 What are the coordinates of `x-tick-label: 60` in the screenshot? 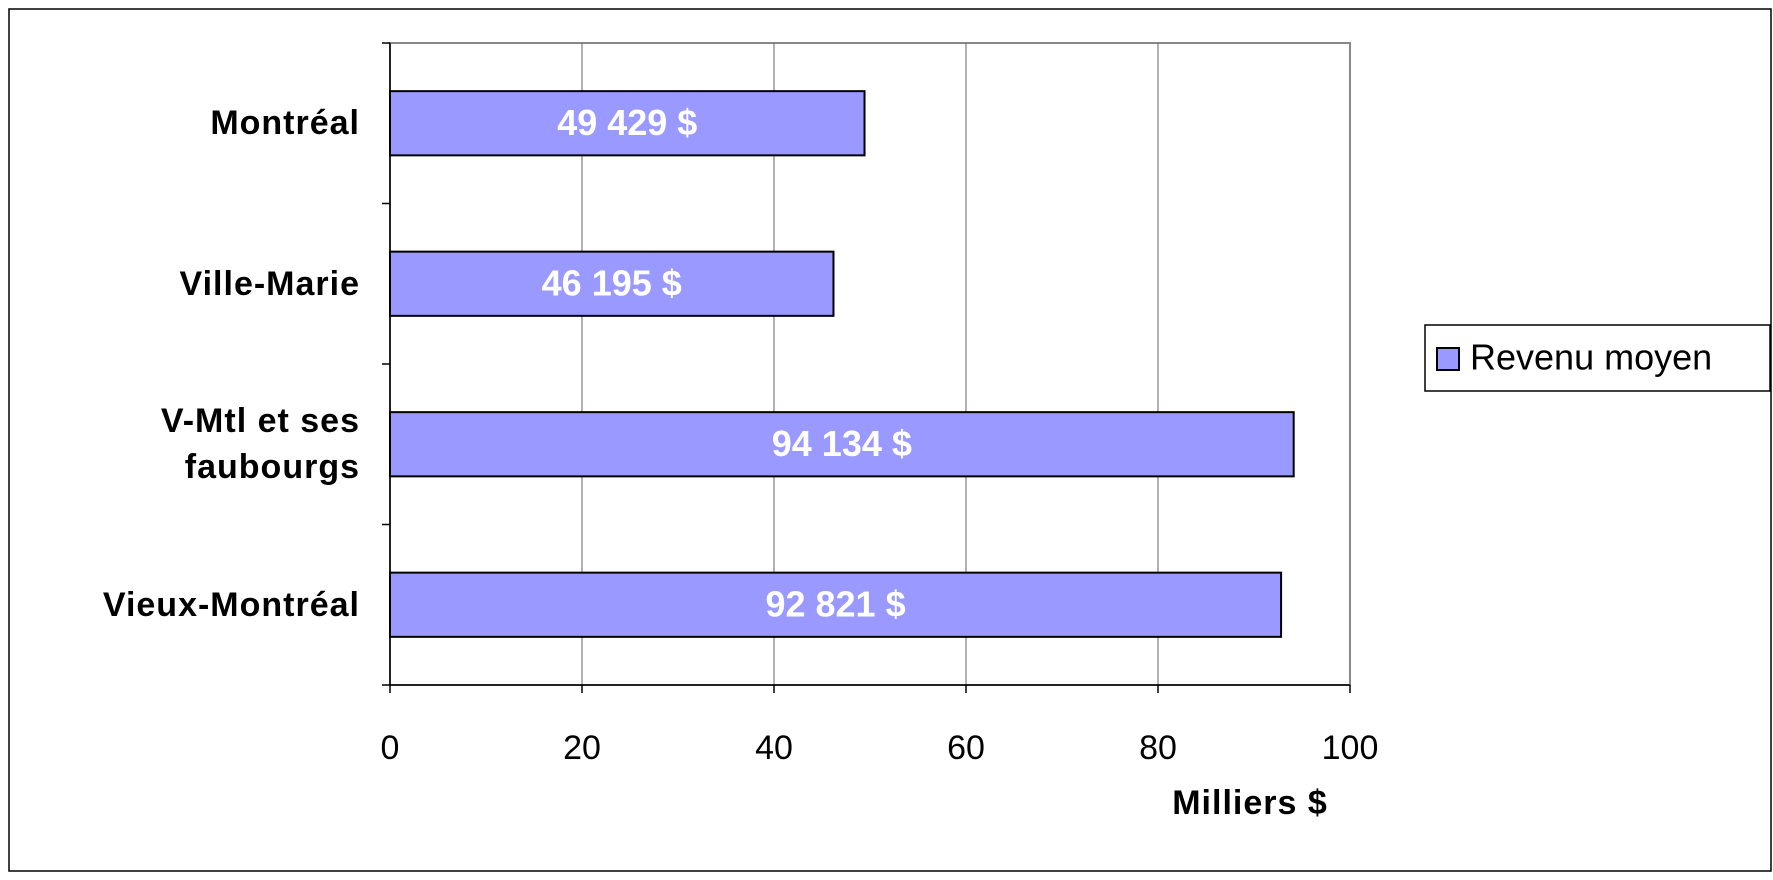 It's located at (966, 748).